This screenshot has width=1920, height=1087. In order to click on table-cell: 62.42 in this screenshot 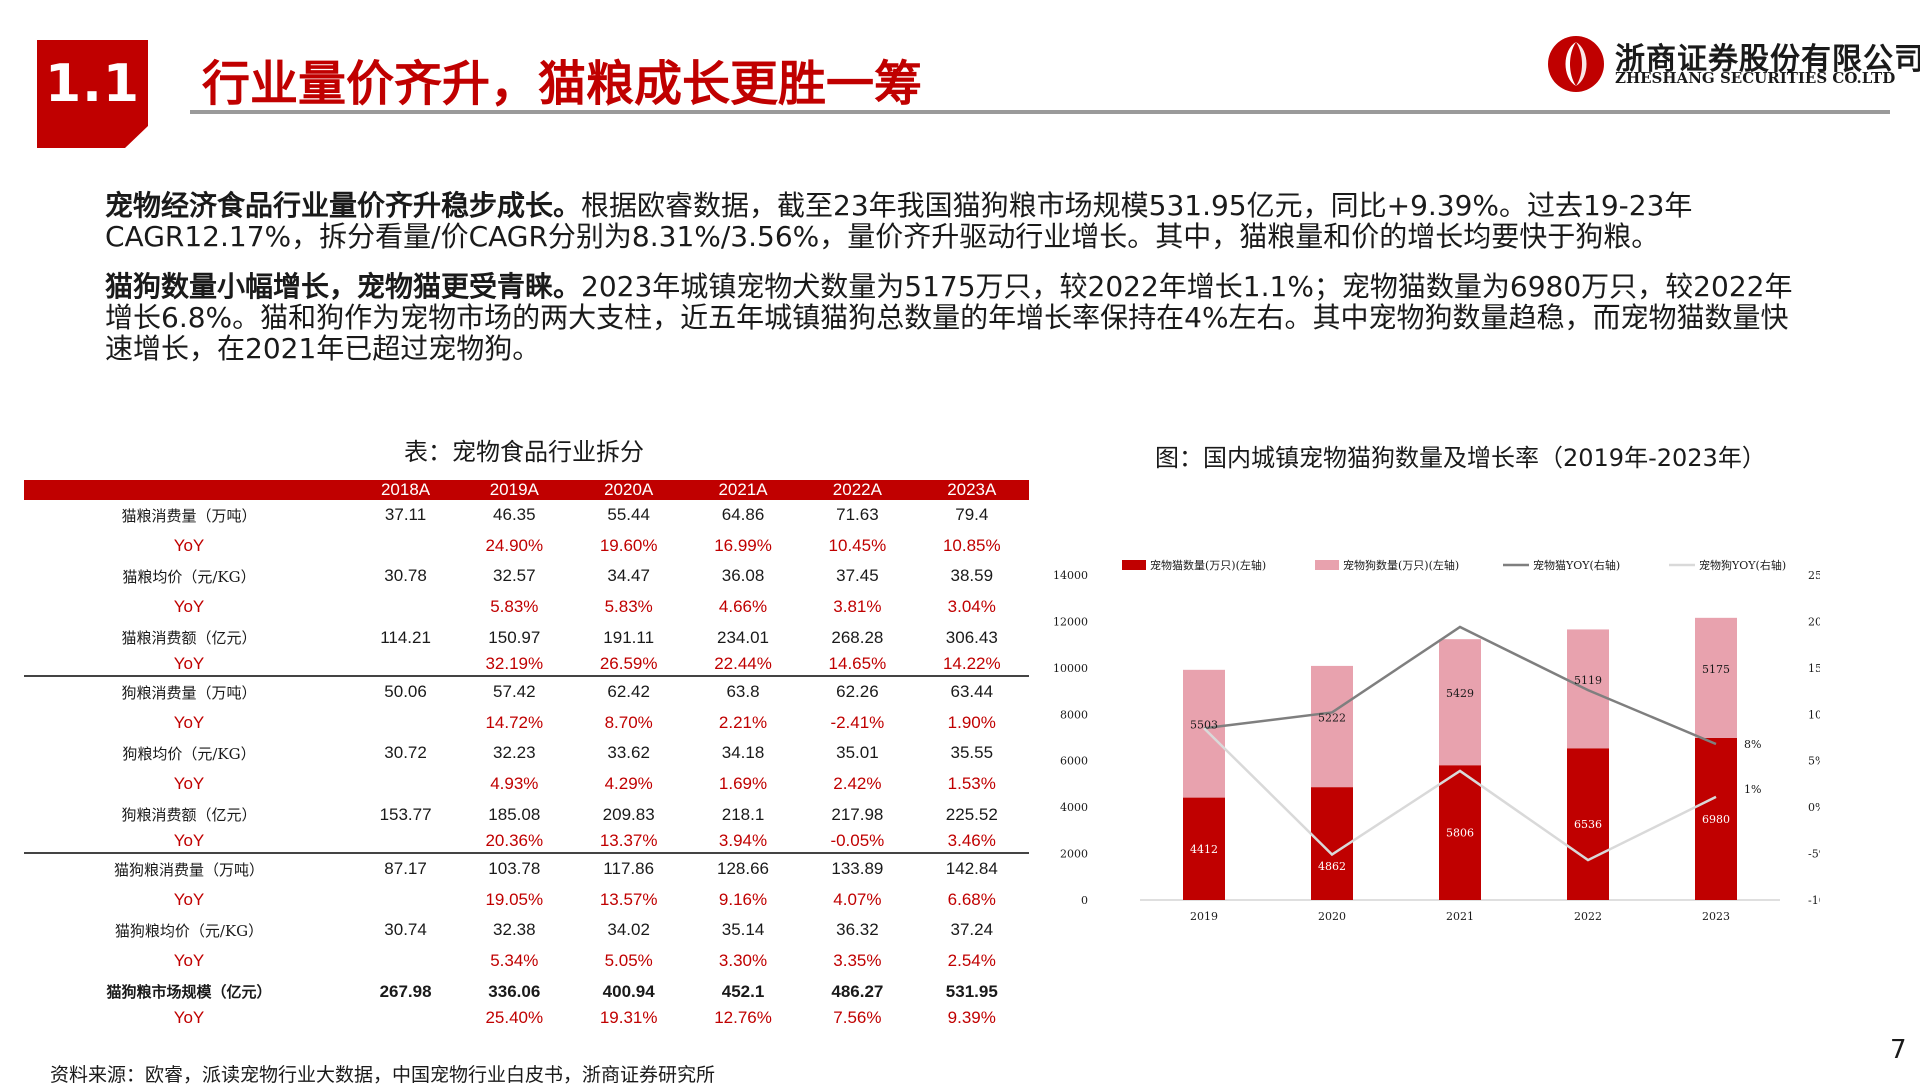, I will do `click(628, 692)`.